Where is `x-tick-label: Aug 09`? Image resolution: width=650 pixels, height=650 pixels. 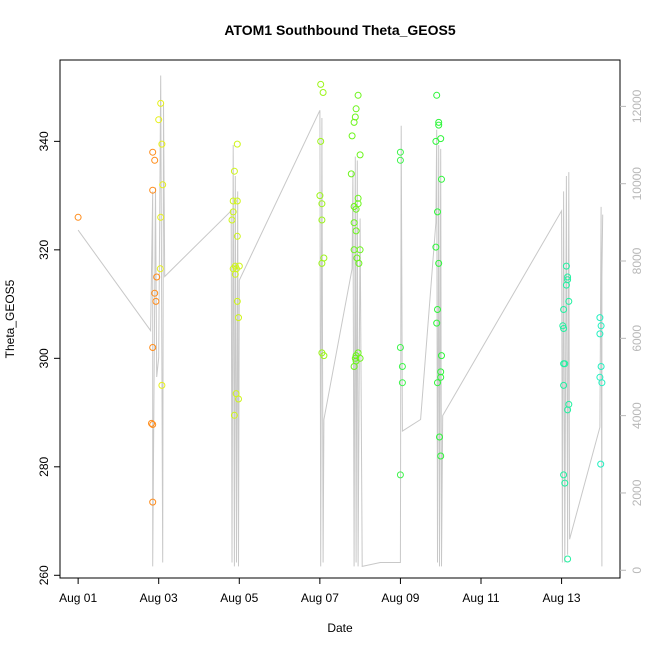 x-tick-label: Aug 09 is located at coordinates (400, 598).